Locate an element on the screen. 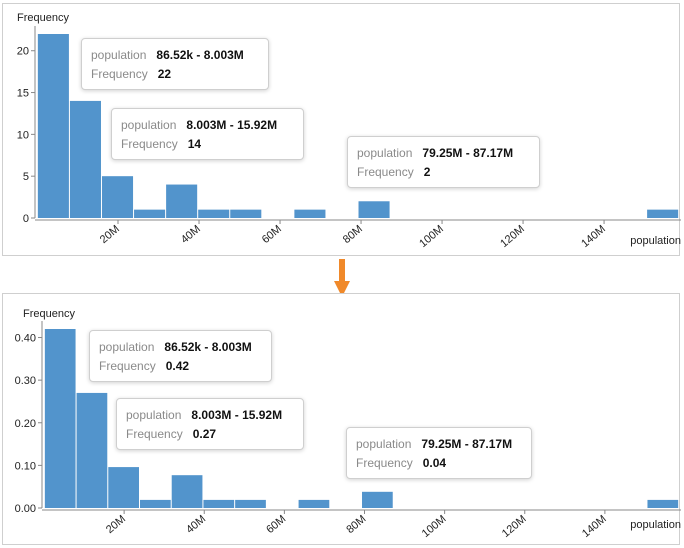 This screenshot has width=684, height=548. y-tick-label: 20 is located at coordinates (23, 52).